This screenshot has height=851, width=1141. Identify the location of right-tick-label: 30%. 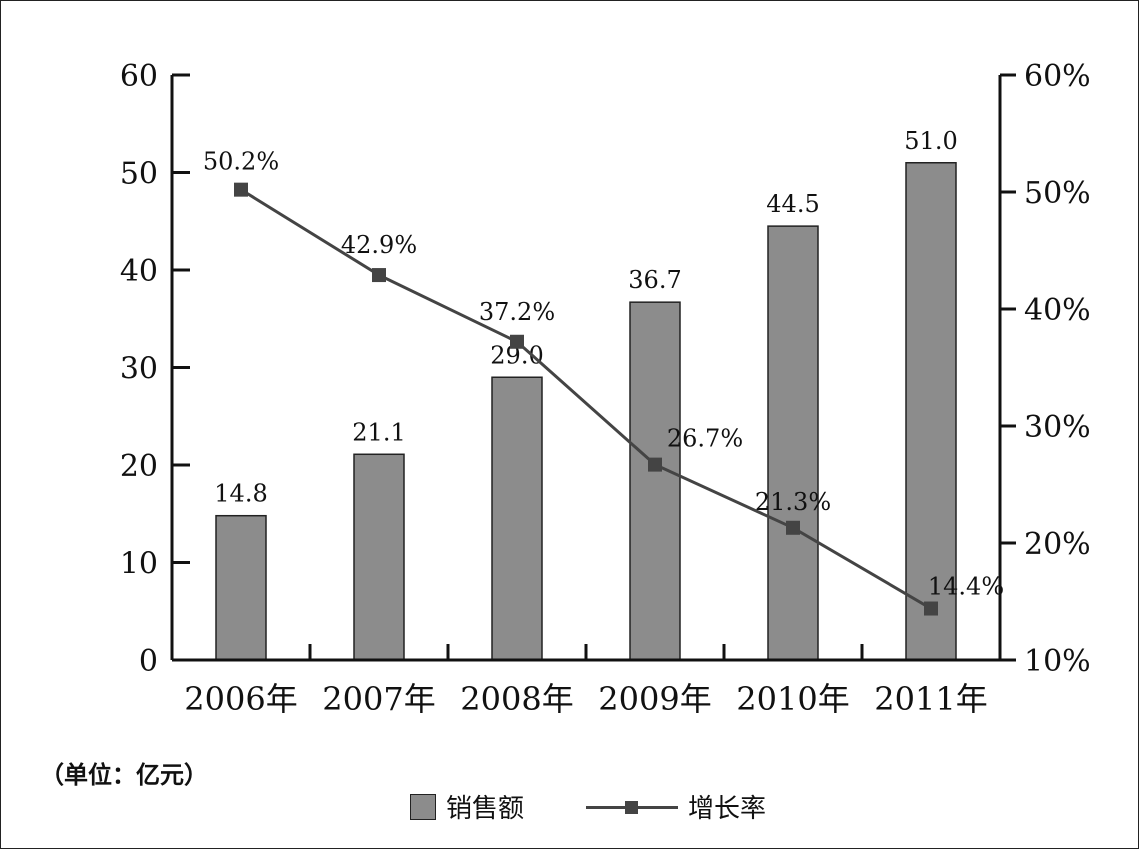
(1057, 427).